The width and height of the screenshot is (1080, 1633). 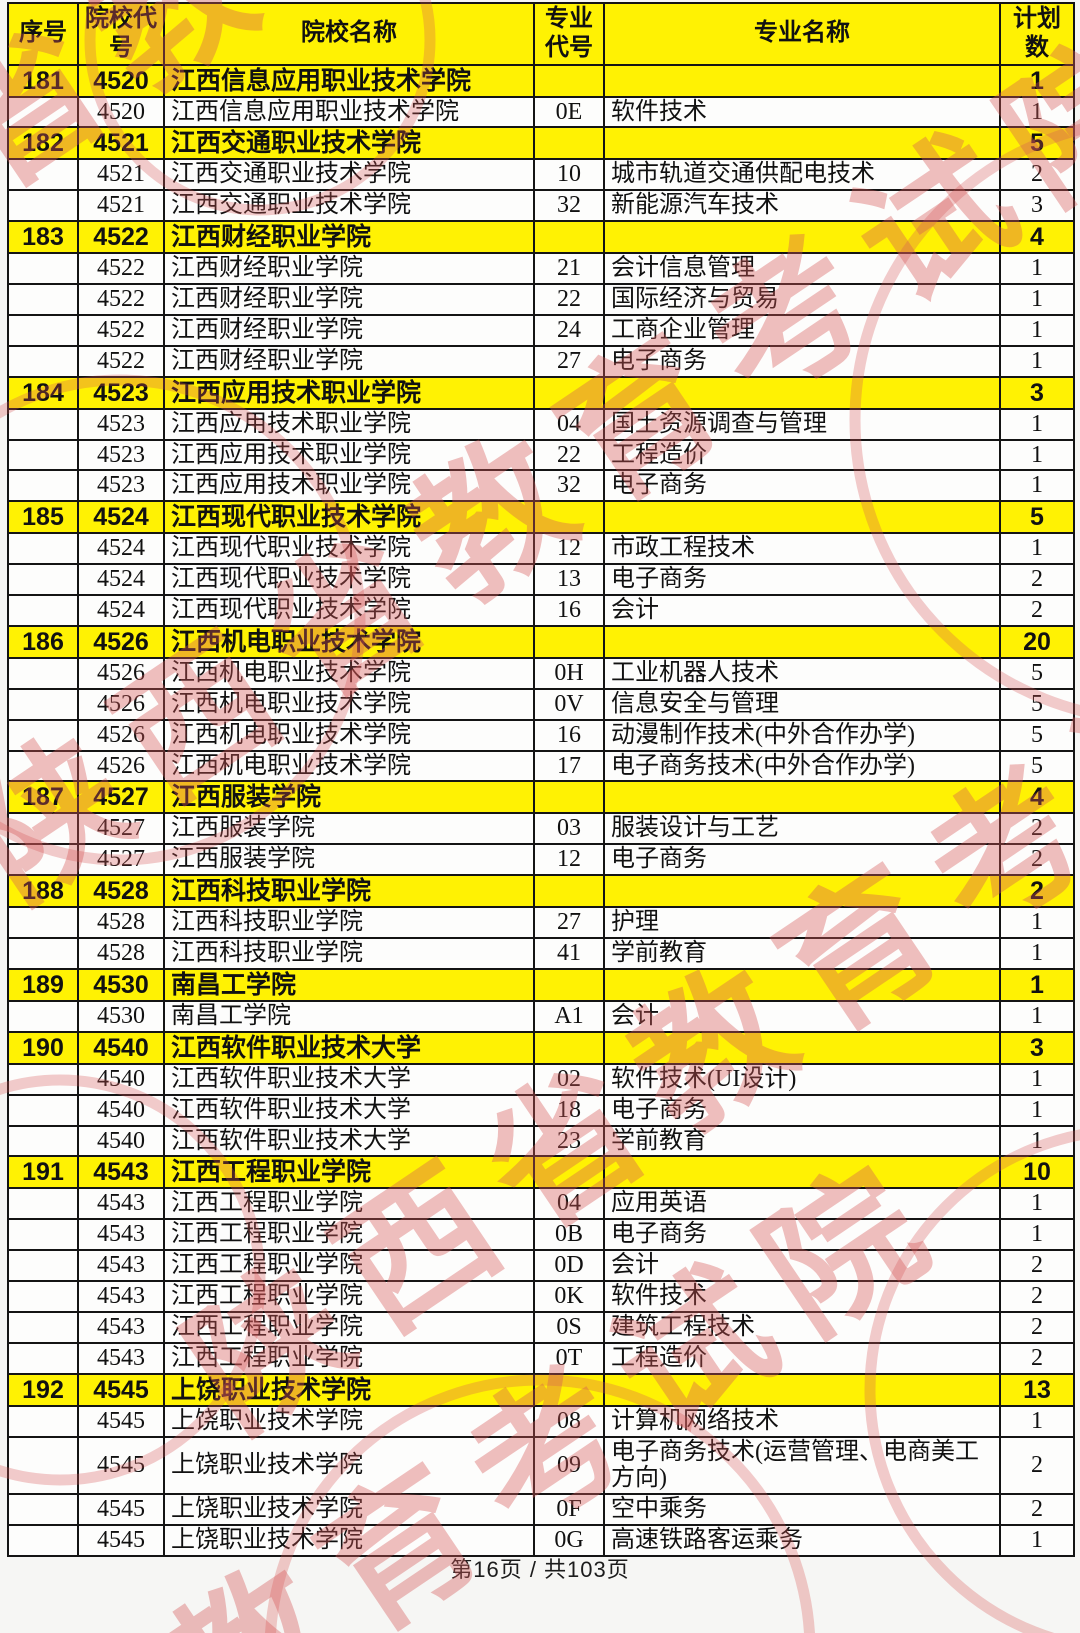 What do you see at coordinates (349, 1421) in the screenshot?
I see `college-name-cell: 上饶职业技术学院` at bounding box center [349, 1421].